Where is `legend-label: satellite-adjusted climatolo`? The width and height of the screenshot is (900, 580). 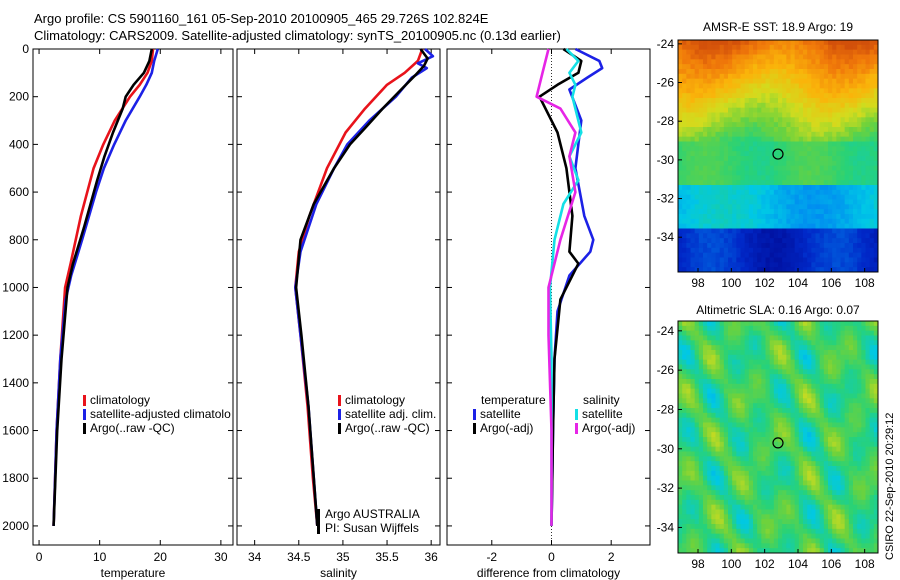 legend-label: satellite-adjusted climatolo is located at coordinates (160, 414).